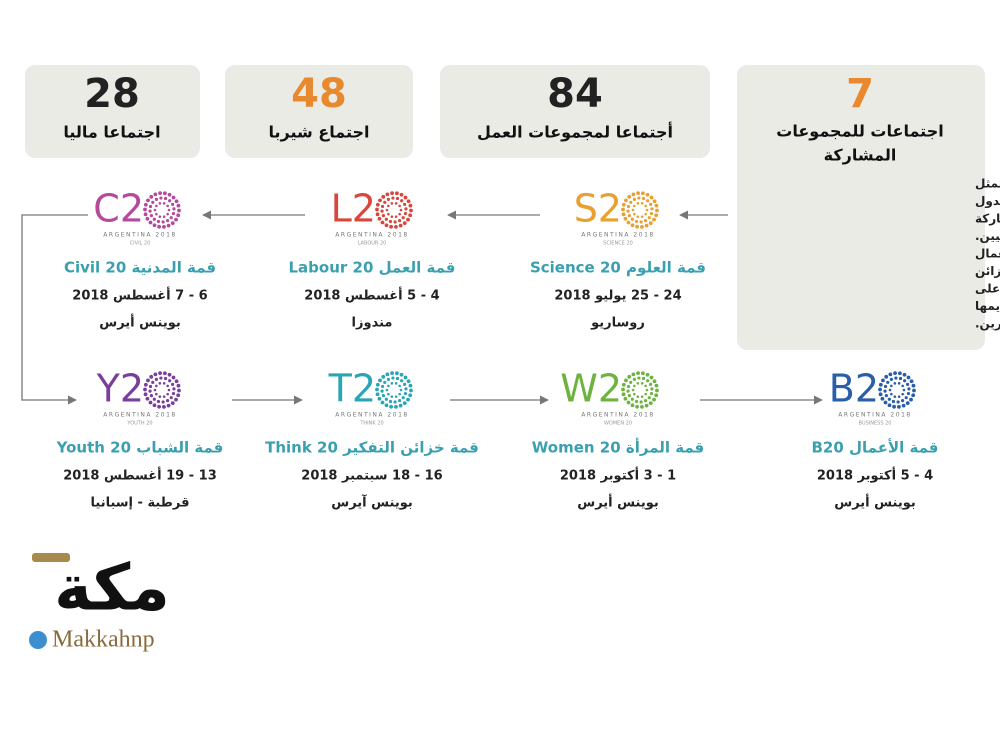 The width and height of the screenshot is (1000, 754). I want to click on description-line: والمجموعات منظمات مدنية تمثل, so click(987, 184).